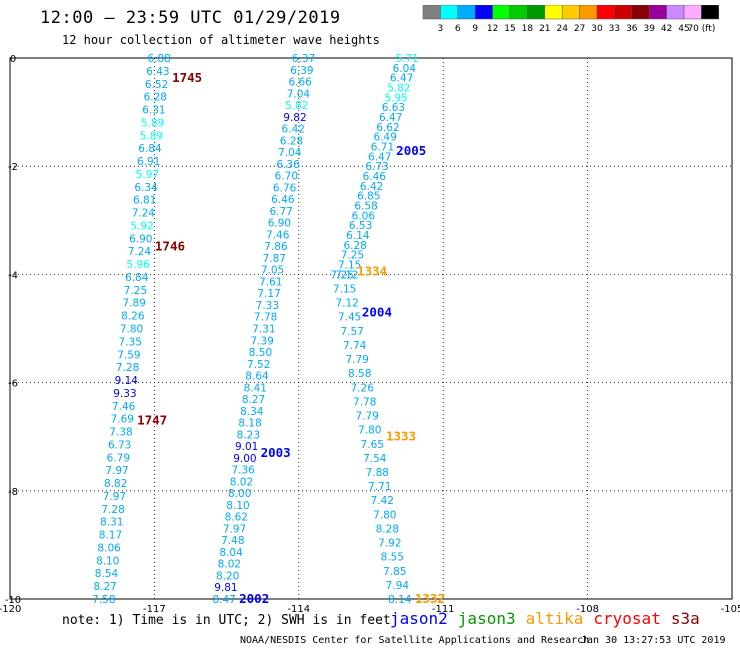 This screenshot has height=650, width=740. I want to click on wave-height-value: 9.81, so click(225, 588).